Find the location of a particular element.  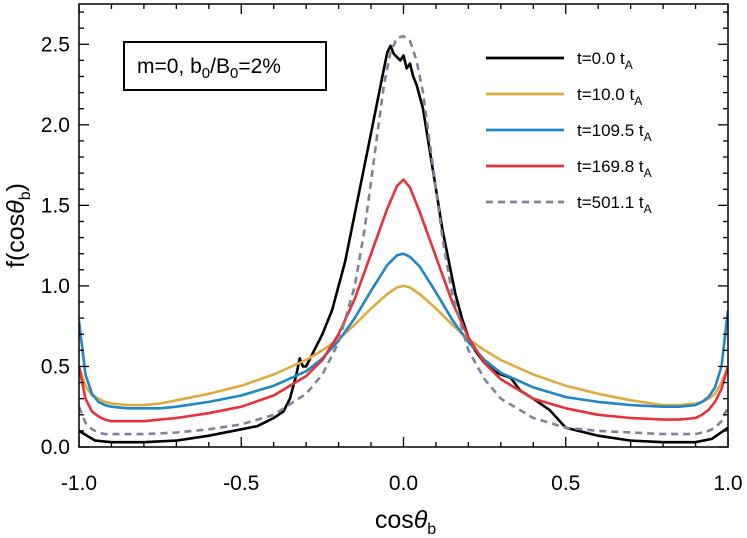

x-tick-label: 1.0 is located at coordinates (727, 483).